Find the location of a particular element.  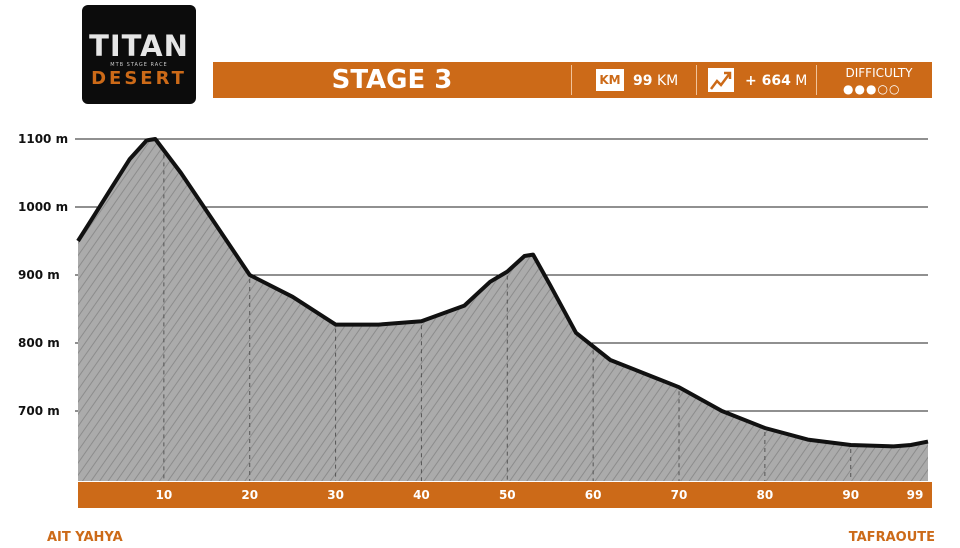

x-tick-label: 60 is located at coordinates (593, 495).